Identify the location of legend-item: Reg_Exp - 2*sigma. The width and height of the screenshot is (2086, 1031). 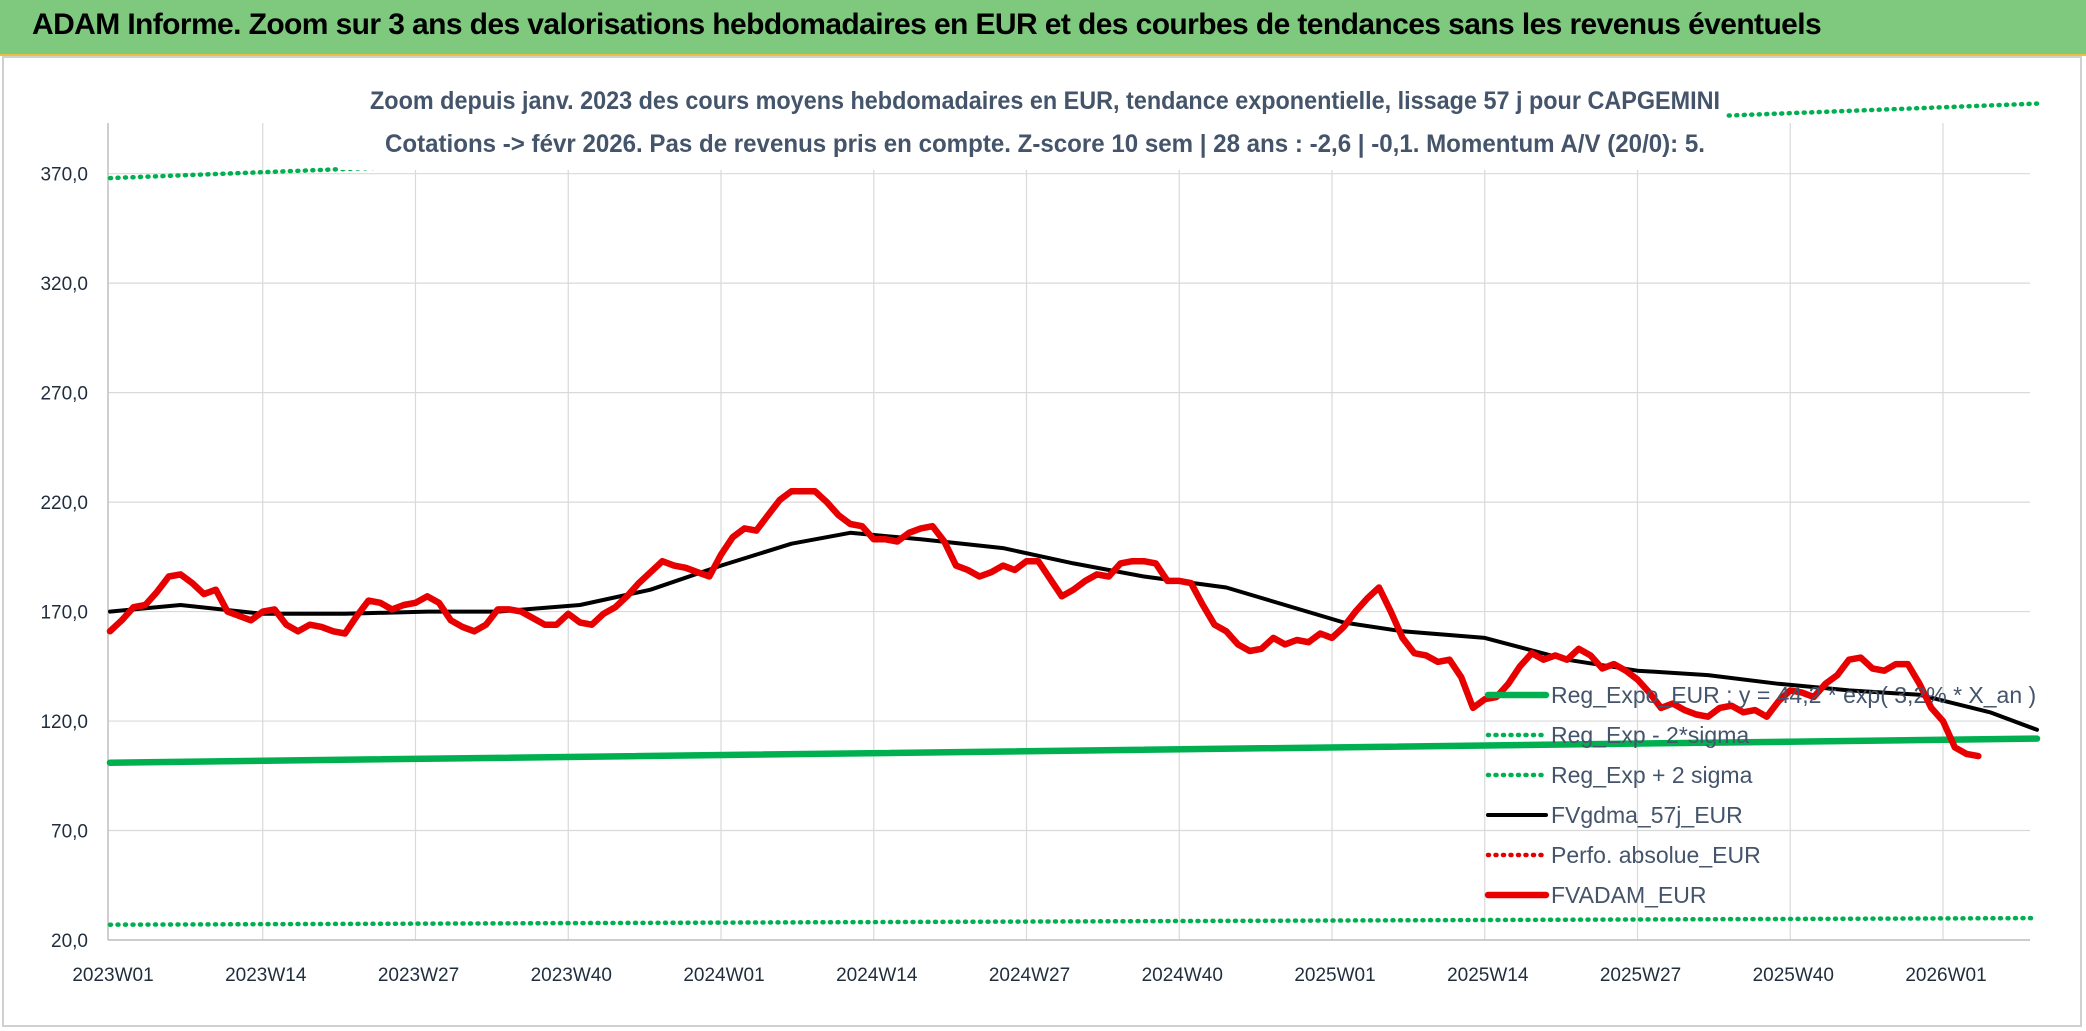
(1617, 735).